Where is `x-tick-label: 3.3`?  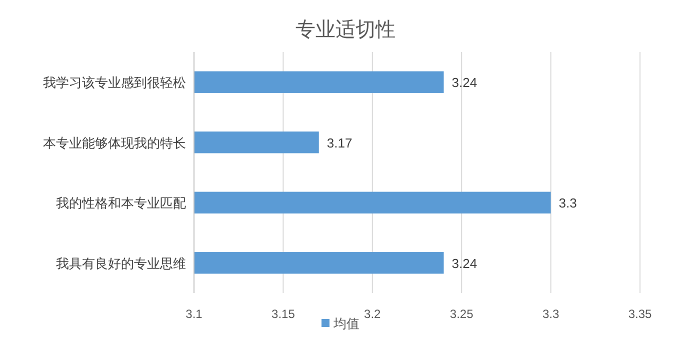
x-tick-label: 3.3 is located at coordinates (551, 314).